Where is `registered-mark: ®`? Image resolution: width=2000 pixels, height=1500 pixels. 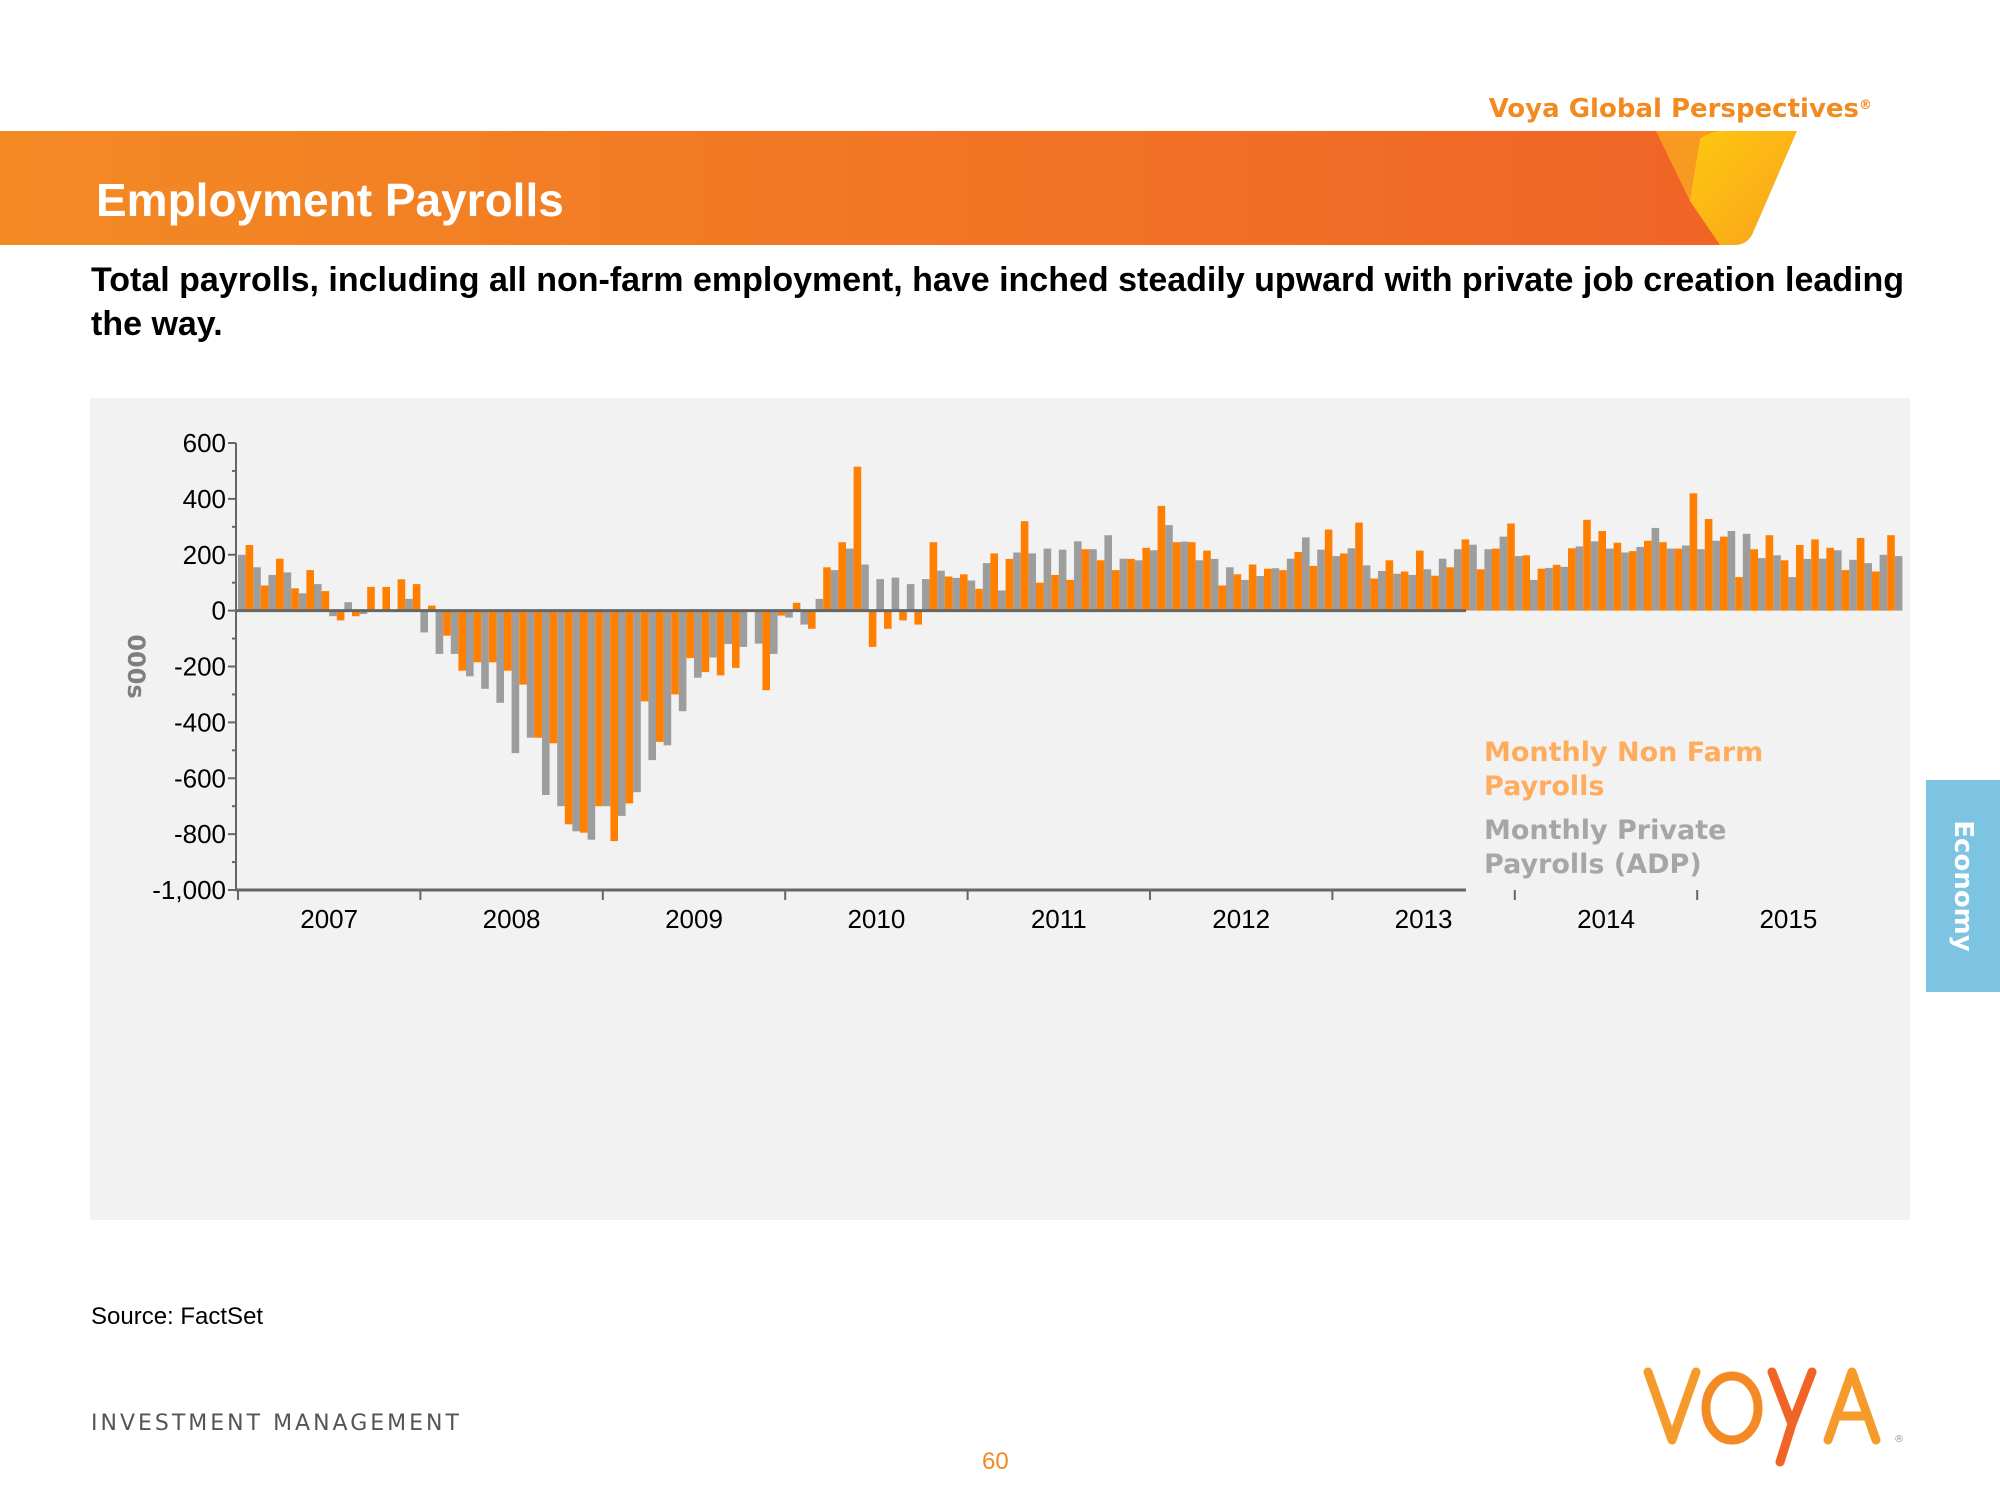 registered-mark: ® is located at coordinates (1865, 105).